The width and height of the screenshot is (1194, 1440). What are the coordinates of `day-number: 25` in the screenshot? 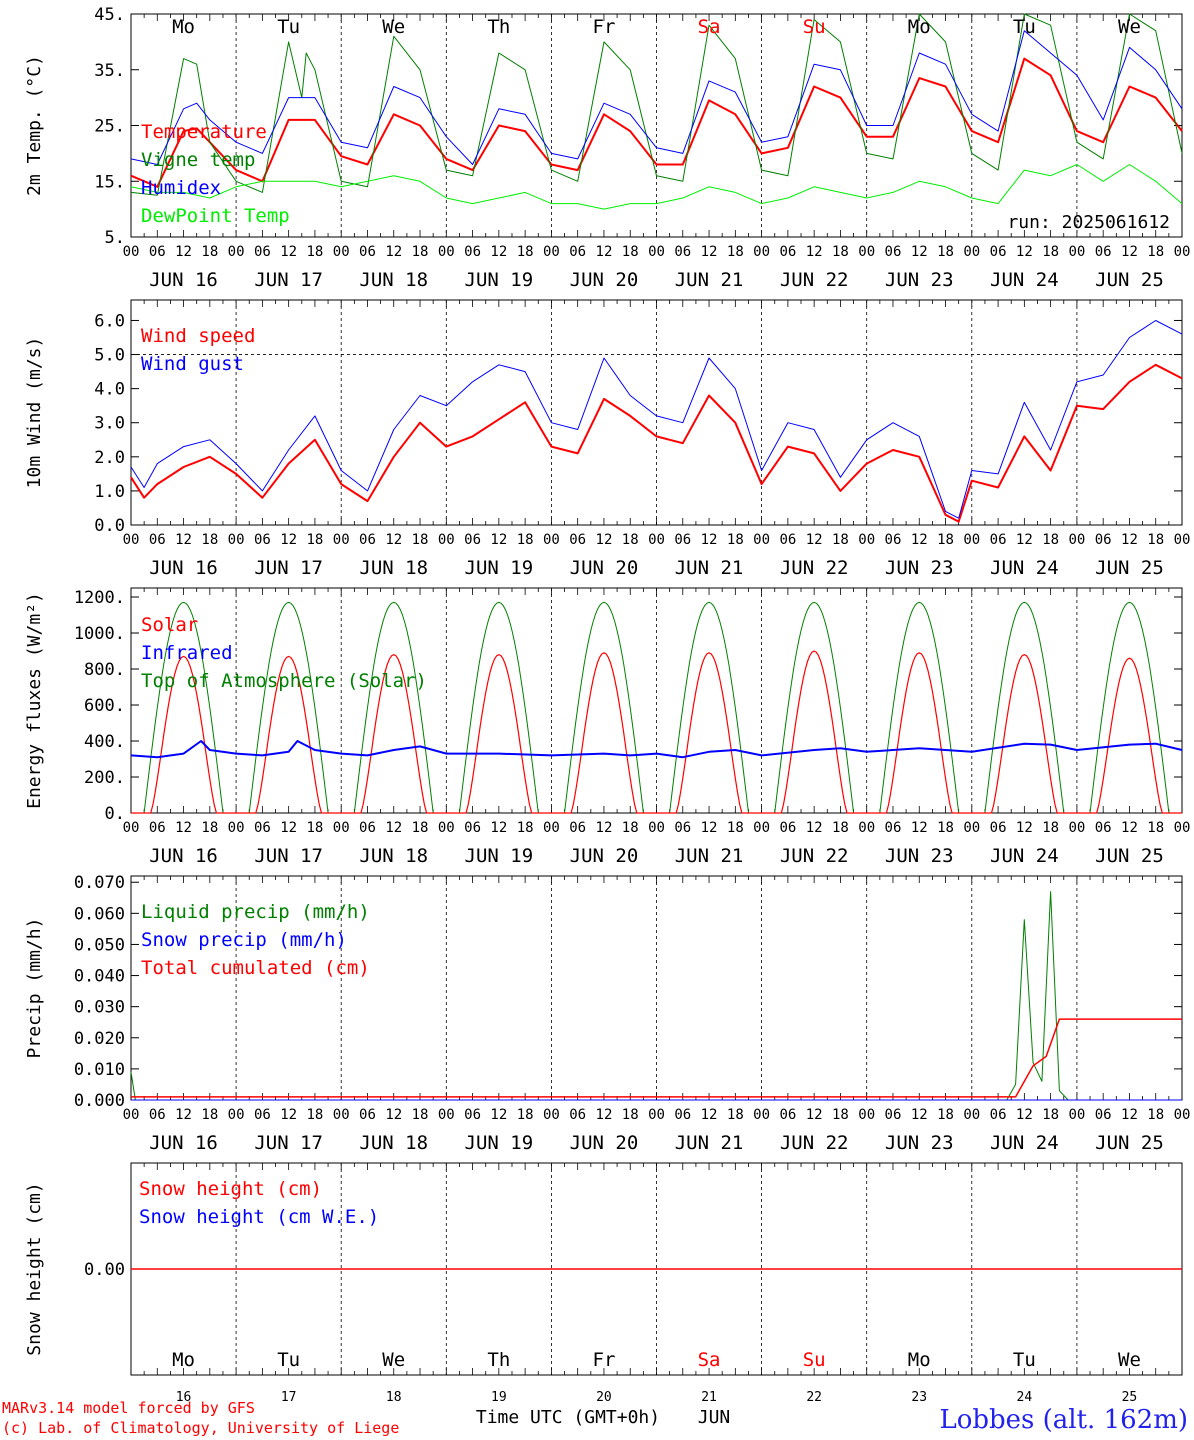 It's located at (1130, 1397).